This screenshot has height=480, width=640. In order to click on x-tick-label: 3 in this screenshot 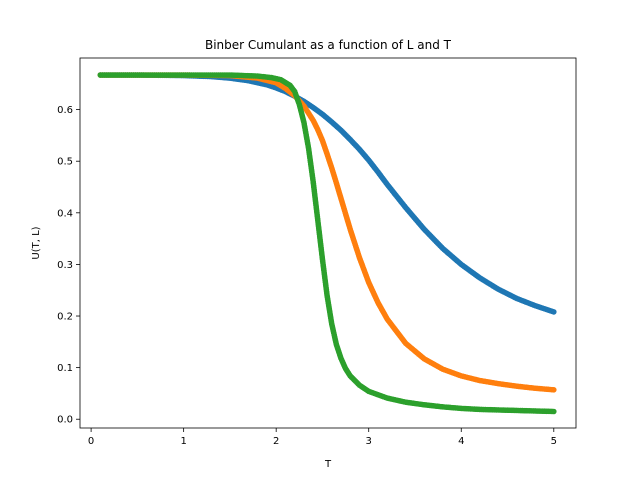, I will do `click(369, 441)`.